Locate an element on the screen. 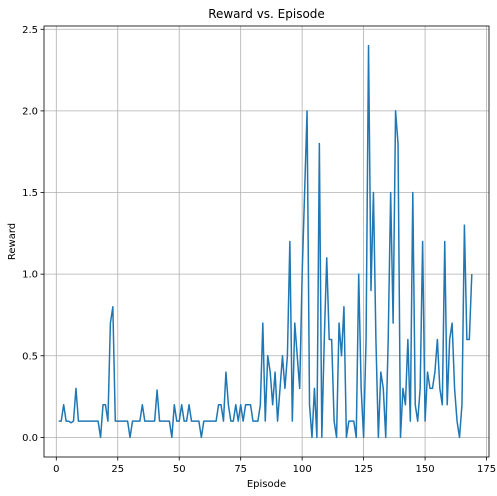 The width and height of the screenshot is (497, 496). x-tick-label: 50 is located at coordinates (179, 469).